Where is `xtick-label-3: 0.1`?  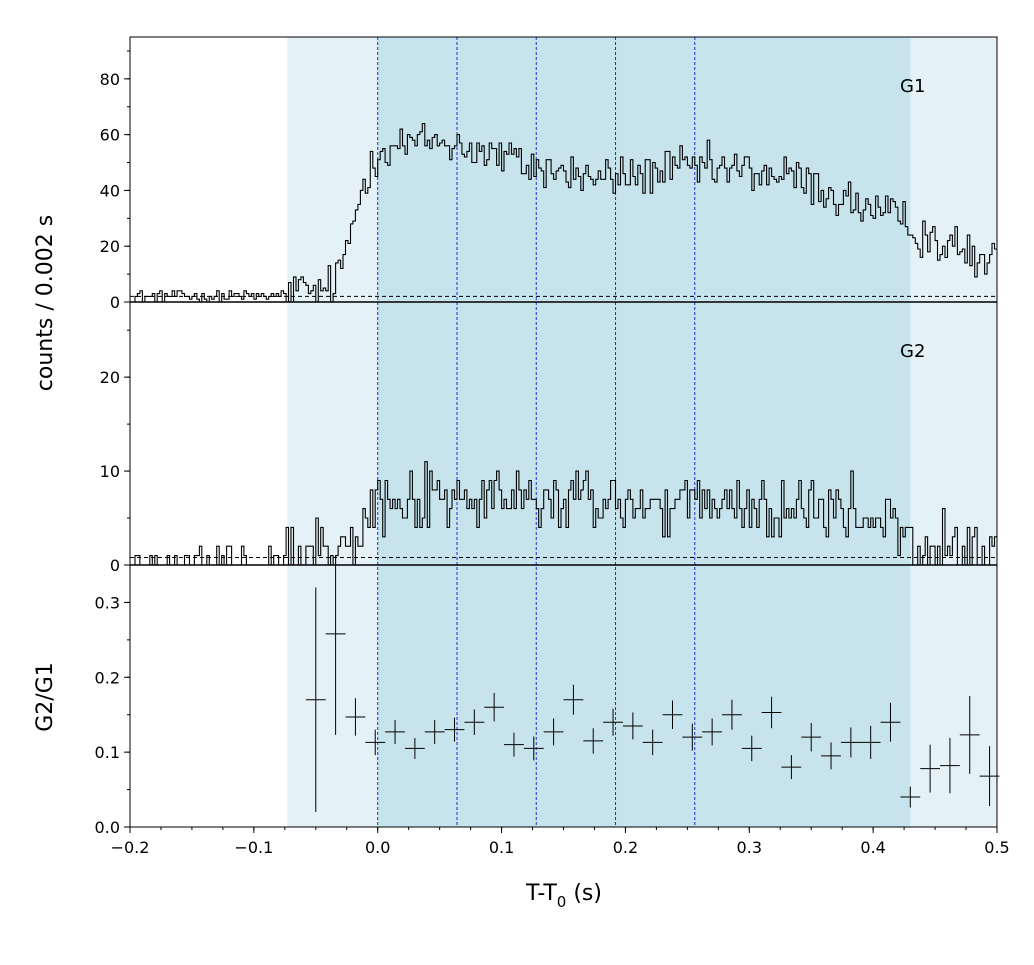 xtick-label-3: 0.1 is located at coordinates (501, 847).